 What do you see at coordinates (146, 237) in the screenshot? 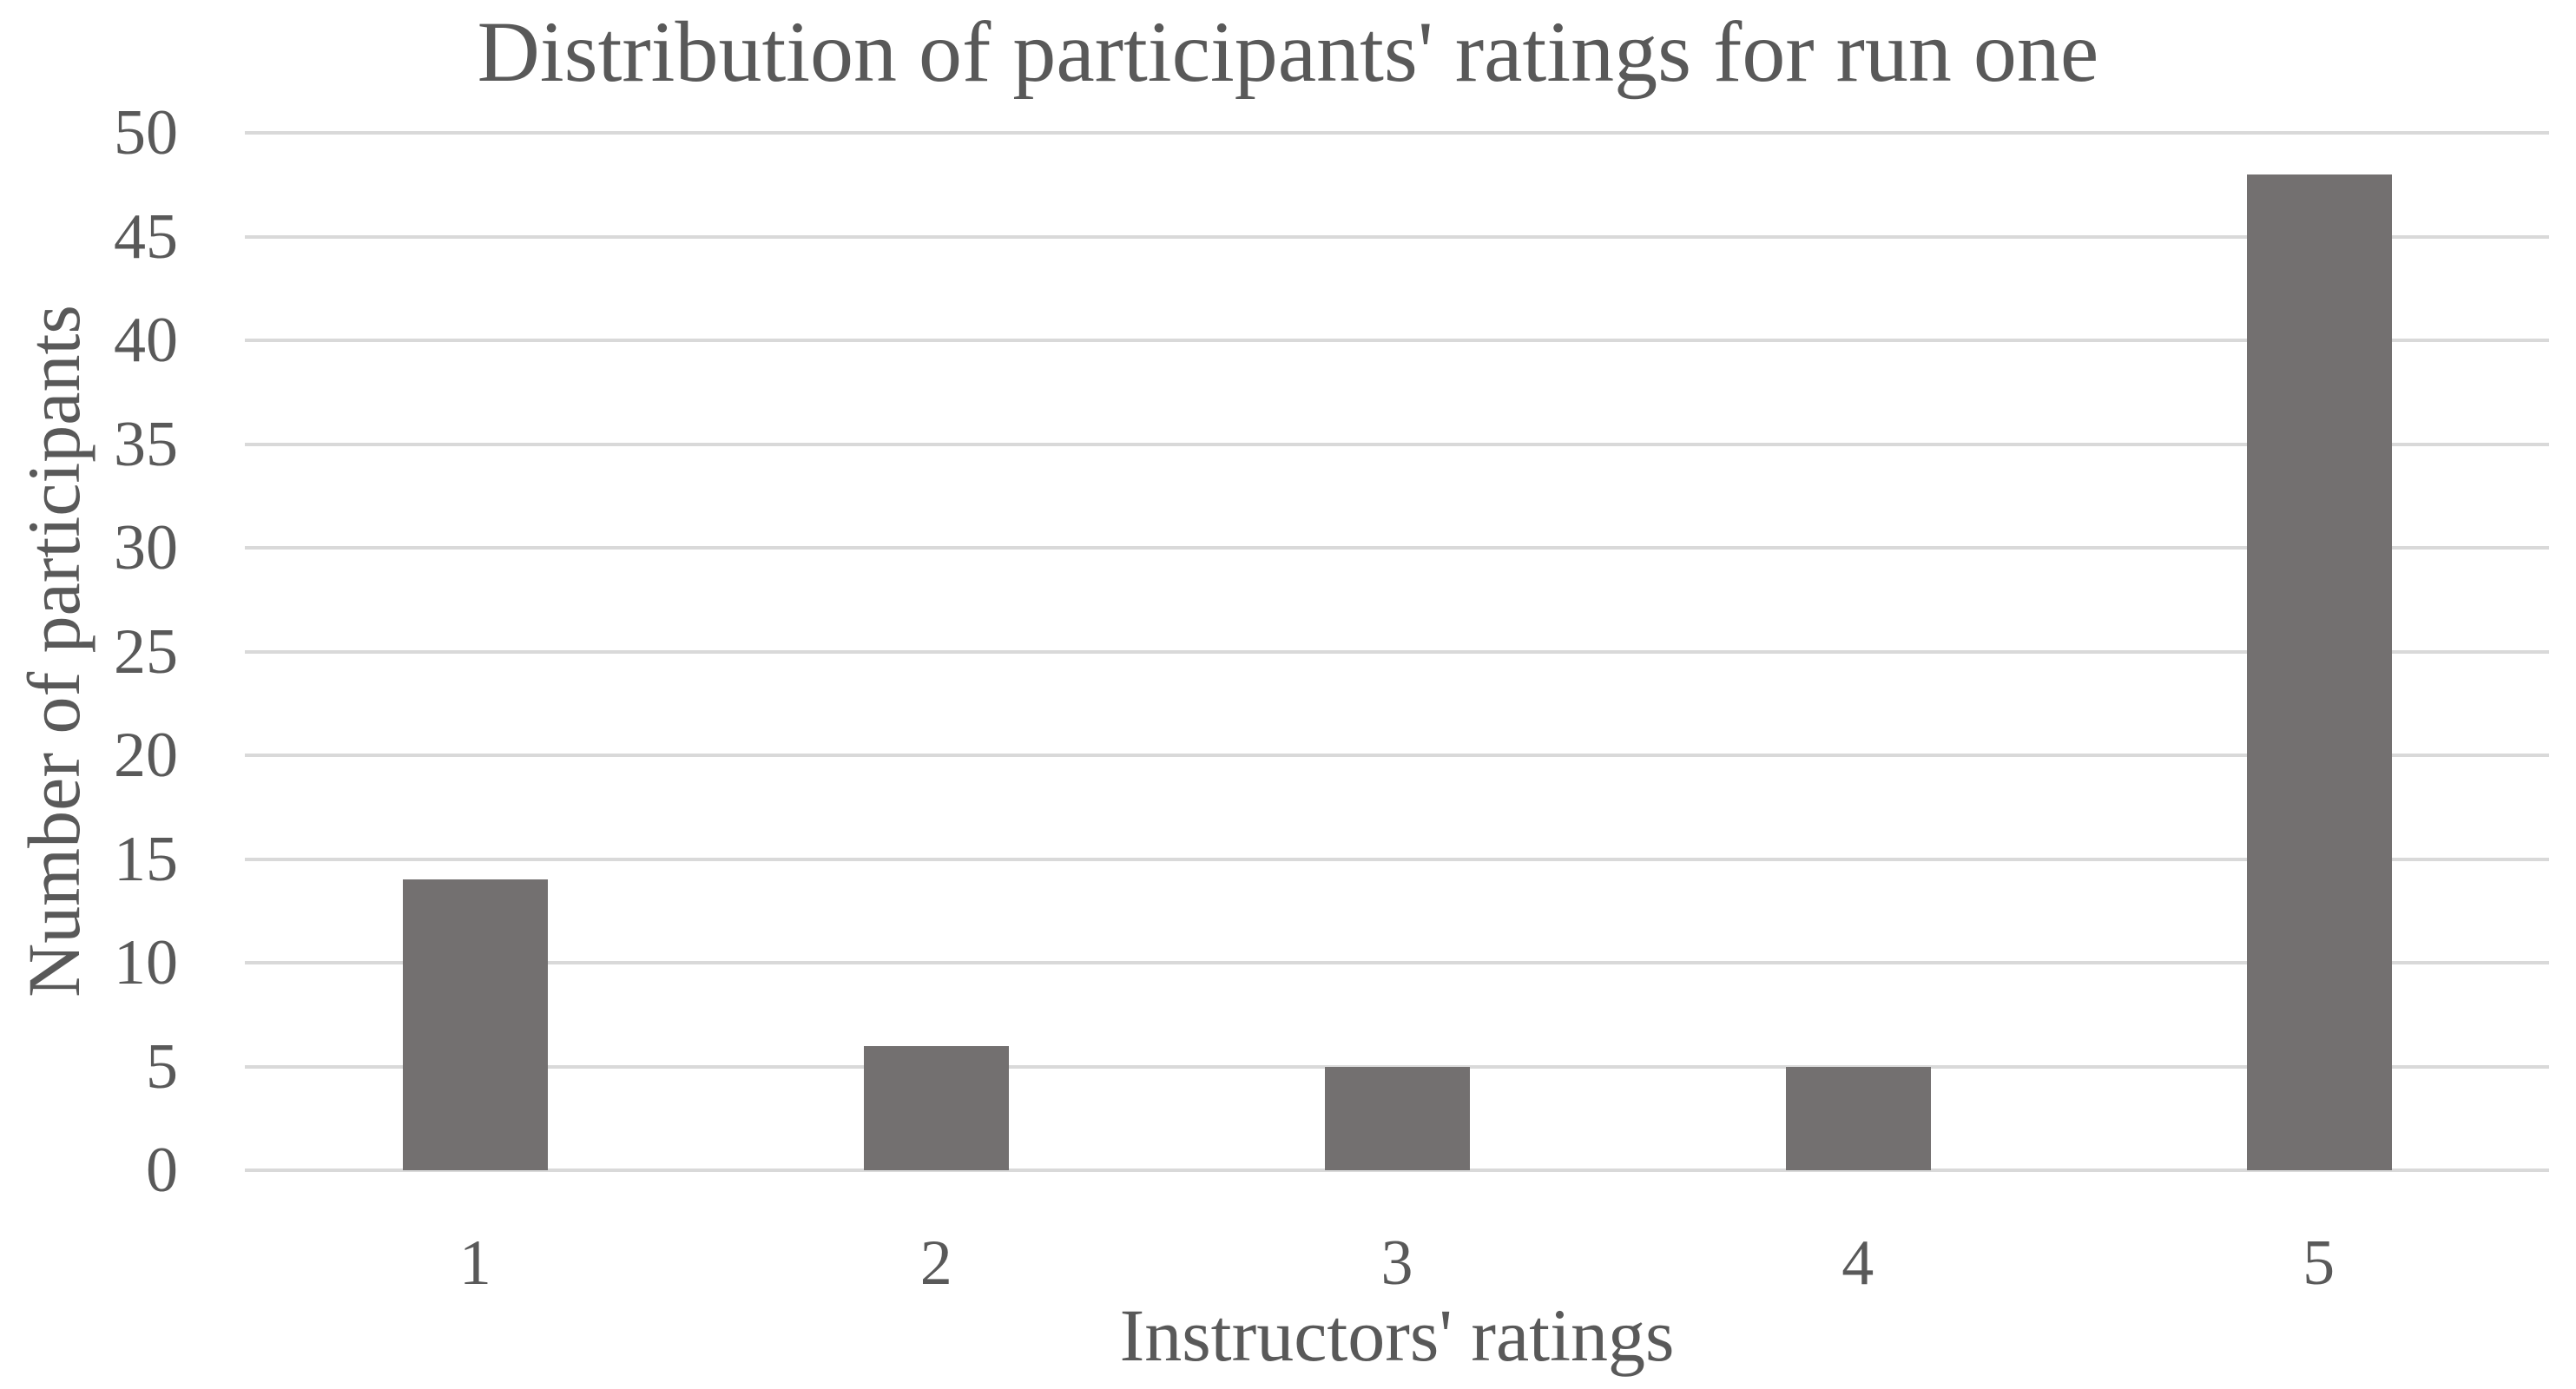
I see `y-tick-label-45: 45` at bounding box center [146, 237].